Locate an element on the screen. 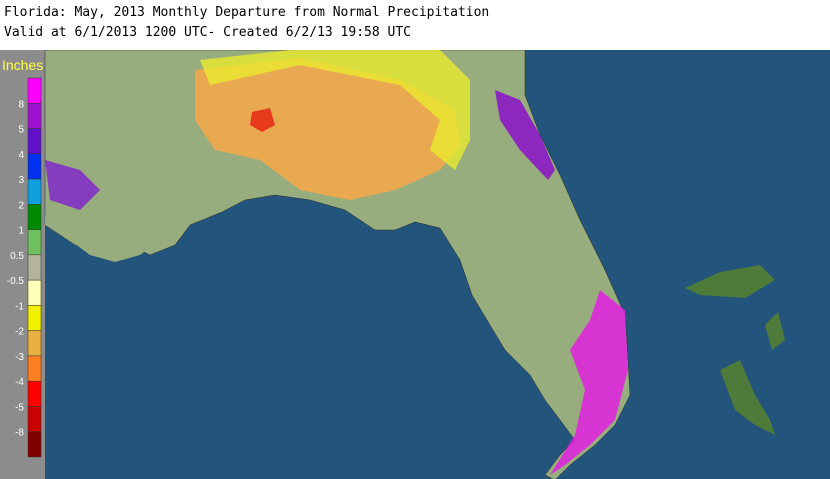  dry-core is located at coordinates (262, 120).